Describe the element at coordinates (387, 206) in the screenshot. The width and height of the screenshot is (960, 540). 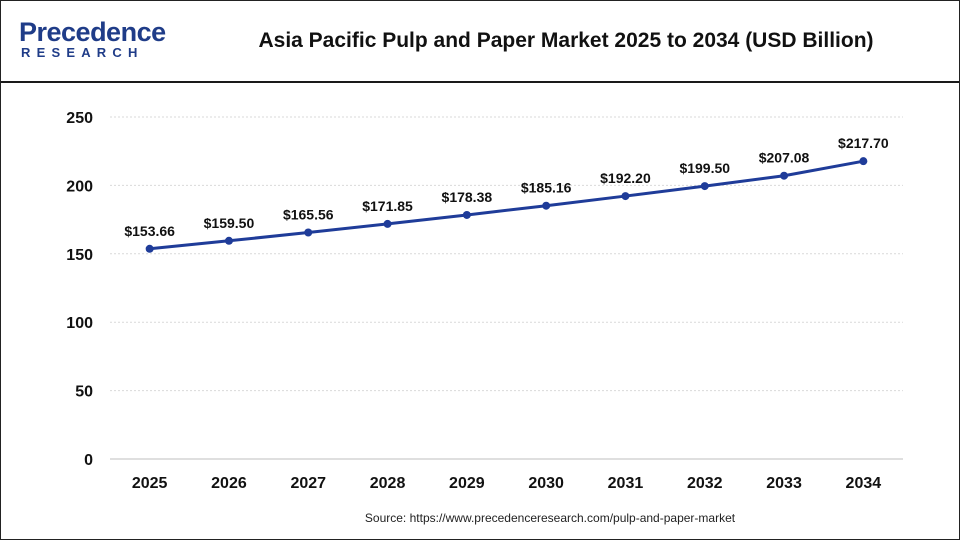
I see `data-label: $171.85` at that location.